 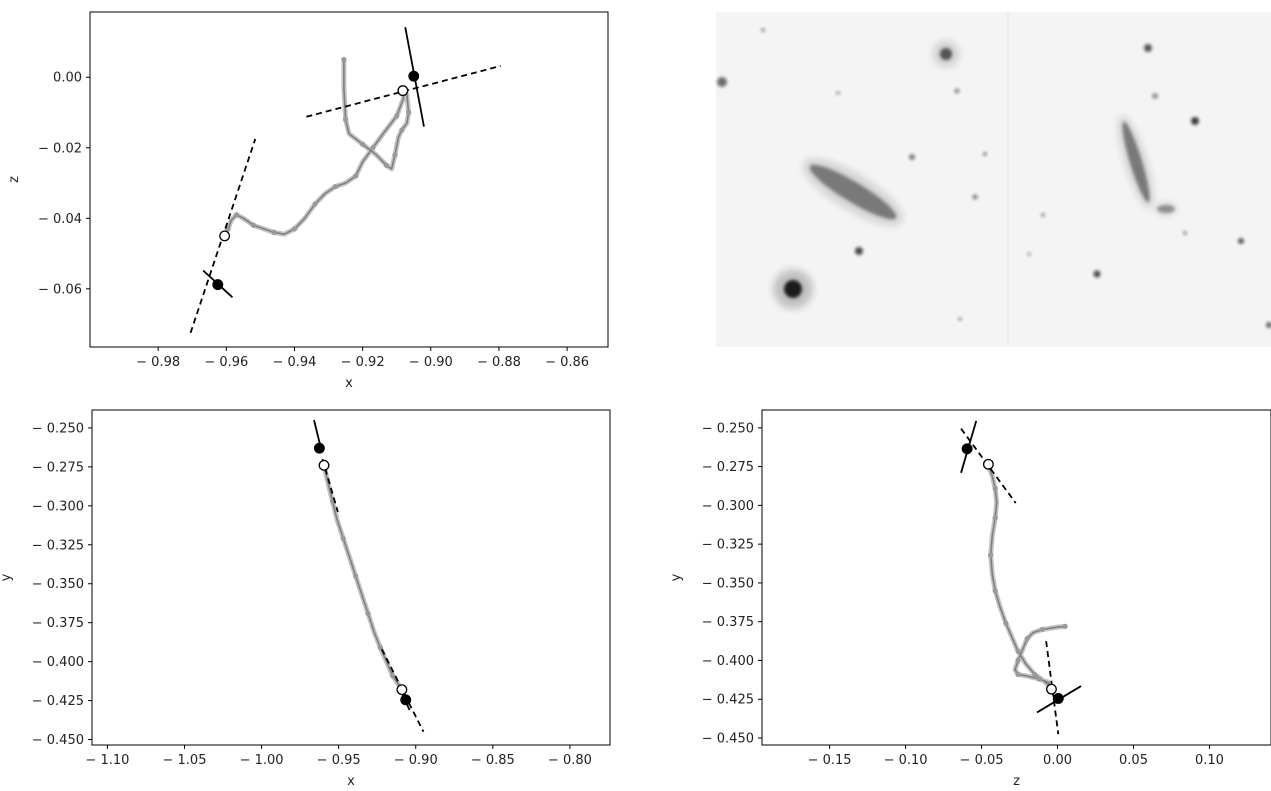 I want to click on y-tick-label: − 0.02, so click(x=60, y=148).